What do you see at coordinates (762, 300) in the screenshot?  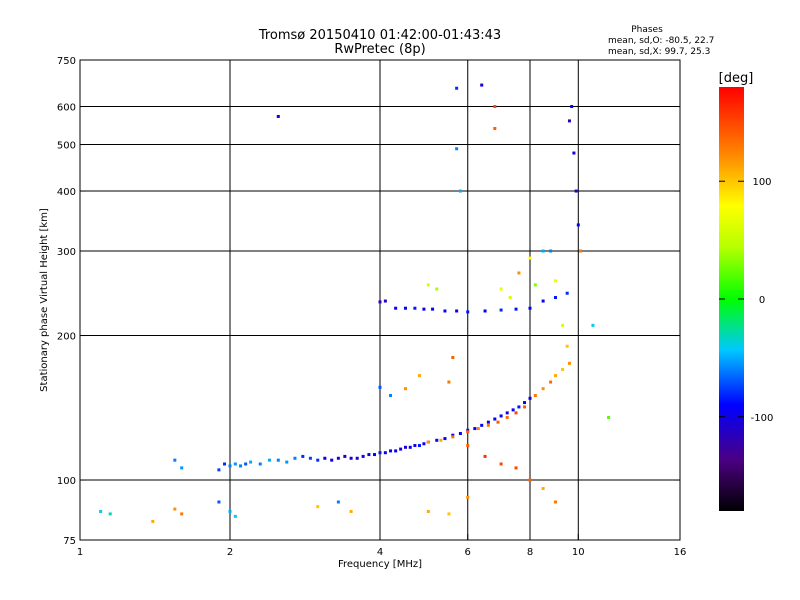 I see `colorbar-tick-label: 0` at bounding box center [762, 300].